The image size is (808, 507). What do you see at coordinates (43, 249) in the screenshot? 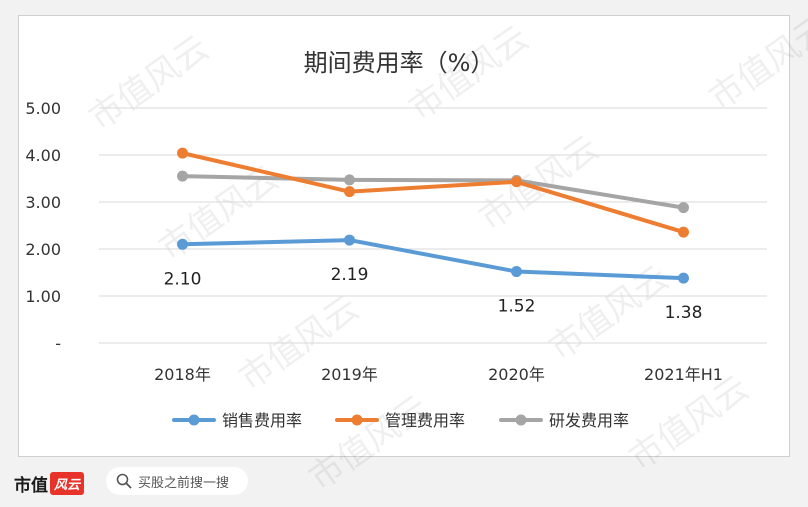
I see `y-tick-label: 2.00` at bounding box center [43, 249].